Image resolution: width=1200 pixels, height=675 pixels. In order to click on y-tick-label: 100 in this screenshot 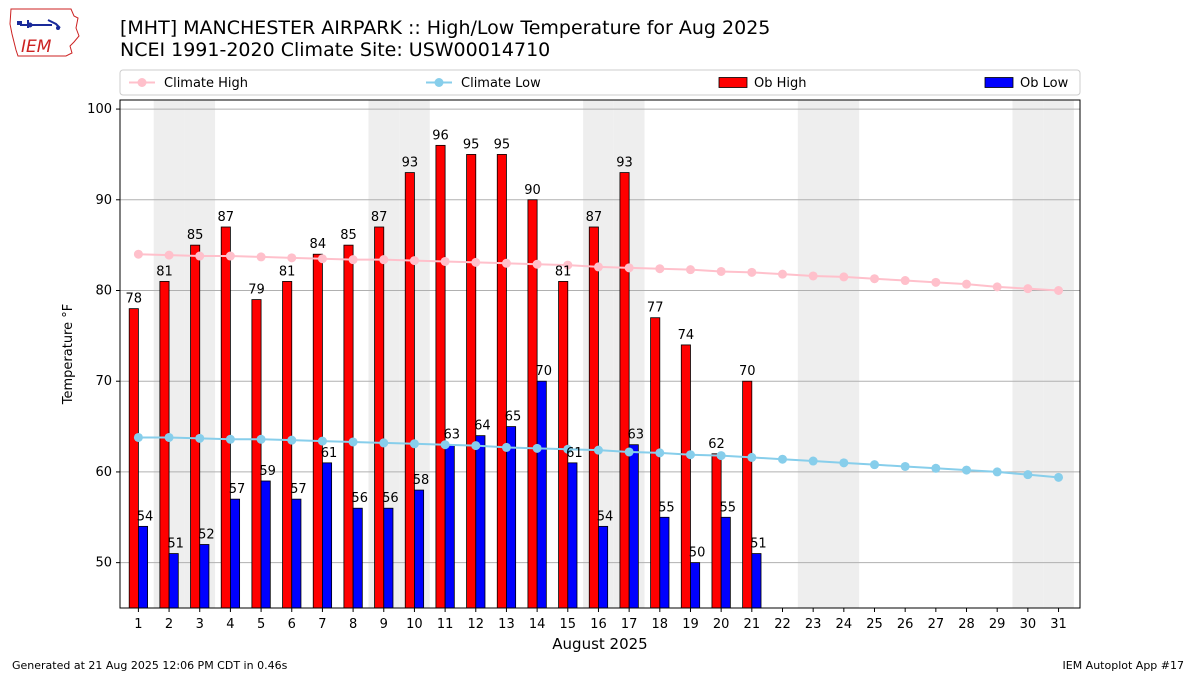, I will do `click(99, 109)`.